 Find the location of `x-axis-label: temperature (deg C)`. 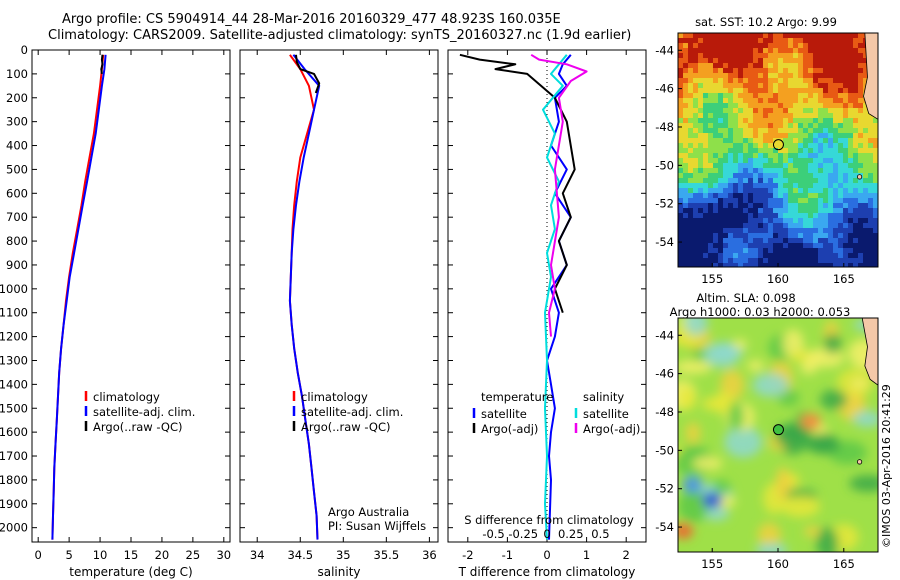

x-axis-label: temperature (deg C) is located at coordinates (130, 572).